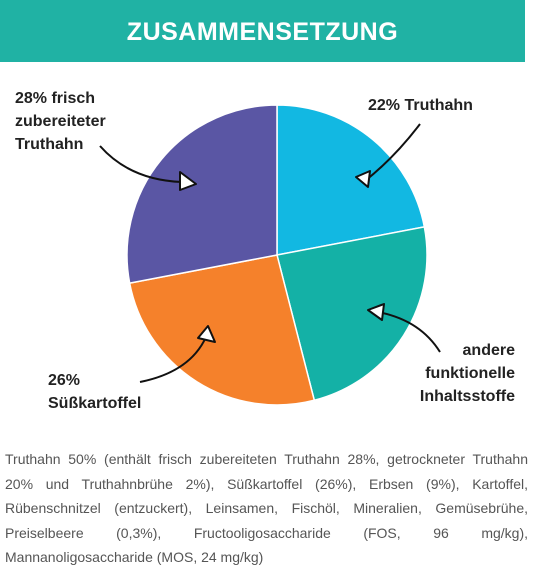  Describe the element at coordinates (262, 31) in the screenshot. I see `header-title: ZUSAMMENSETZUNG` at that location.